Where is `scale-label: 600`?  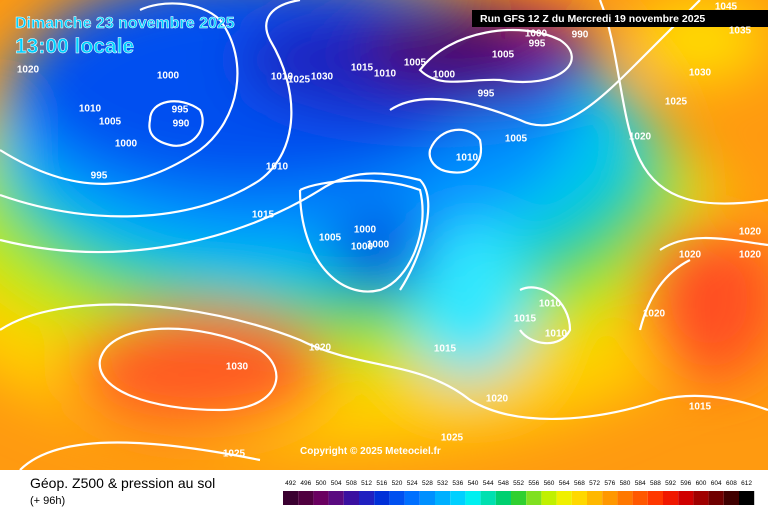
scale-label: 600 is located at coordinates (701, 483).